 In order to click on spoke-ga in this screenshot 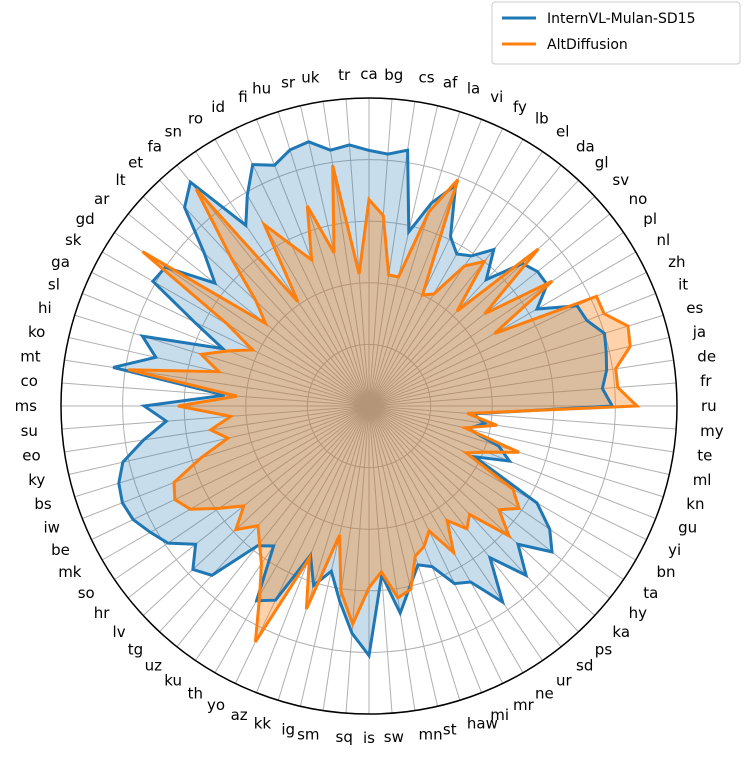, I will do `click(230, 339)`.